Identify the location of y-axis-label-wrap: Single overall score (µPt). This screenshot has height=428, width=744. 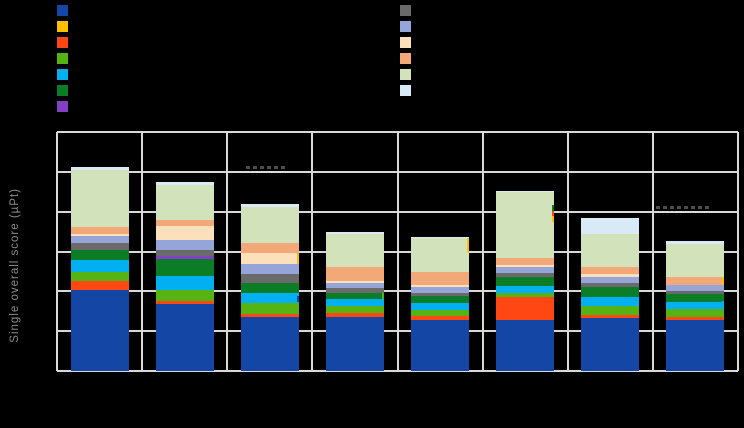
(15, 265).